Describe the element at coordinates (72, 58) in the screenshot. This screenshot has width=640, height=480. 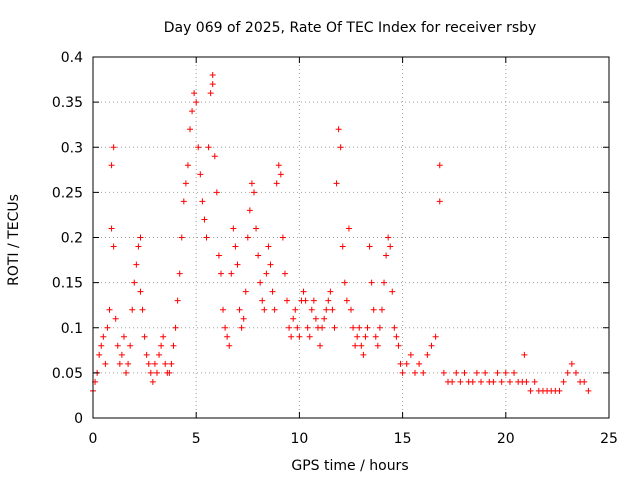
I see `y-tick-label: 0.4` at that location.